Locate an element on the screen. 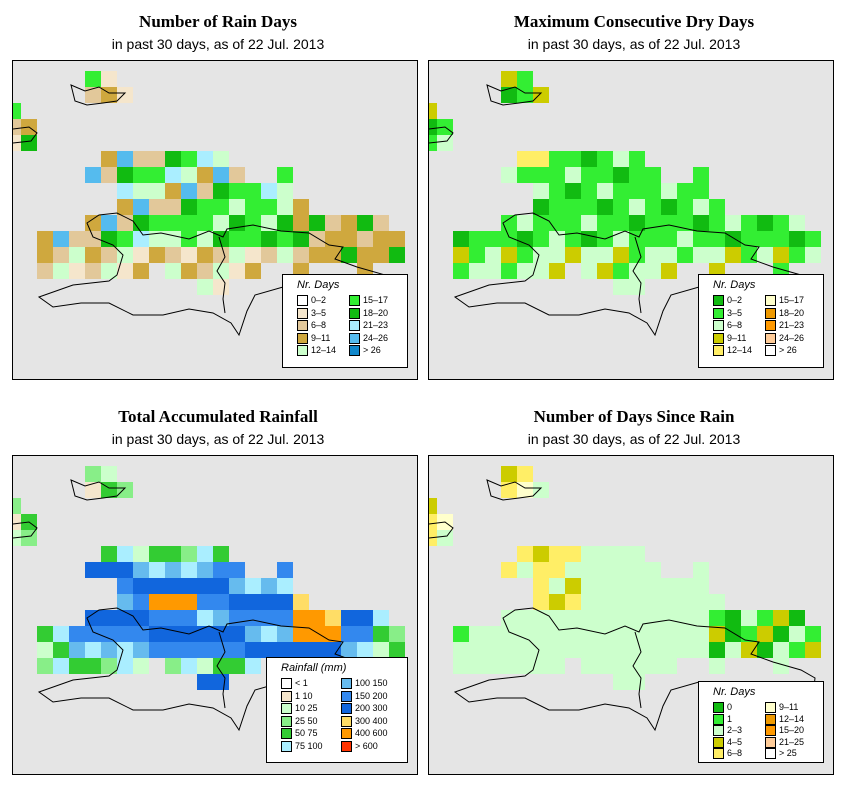  legend-label: 25 50 is located at coordinates (306, 720).